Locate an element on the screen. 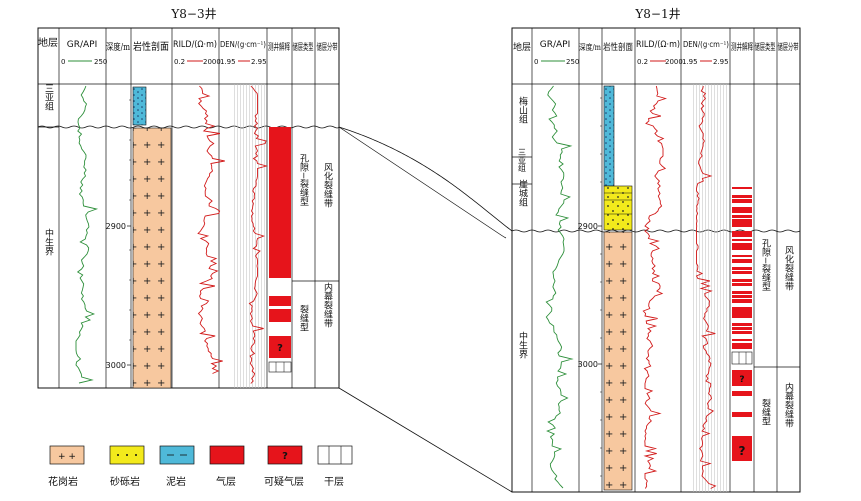  litho-granite is located at coordinates (618, 361).